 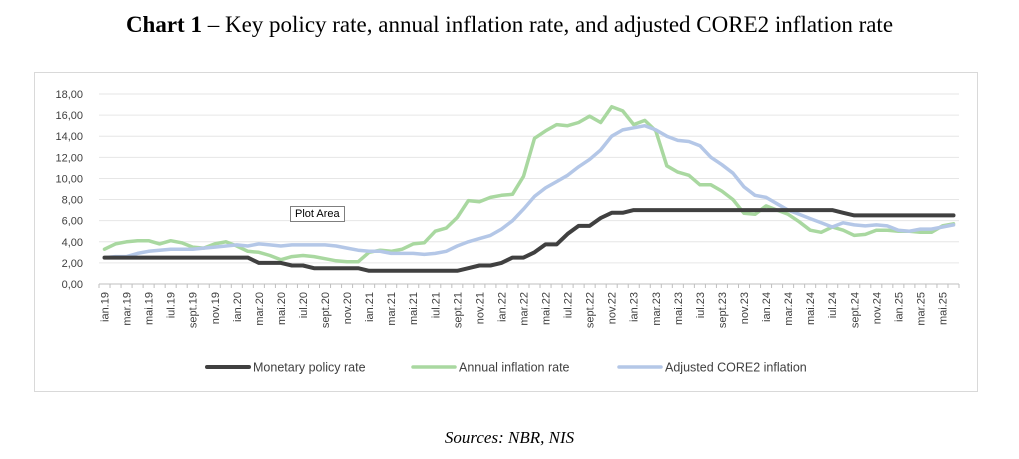 What do you see at coordinates (635, 307) in the screenshot?
I see `x-tick-label: ian.23` at bounding box center [635, 307].